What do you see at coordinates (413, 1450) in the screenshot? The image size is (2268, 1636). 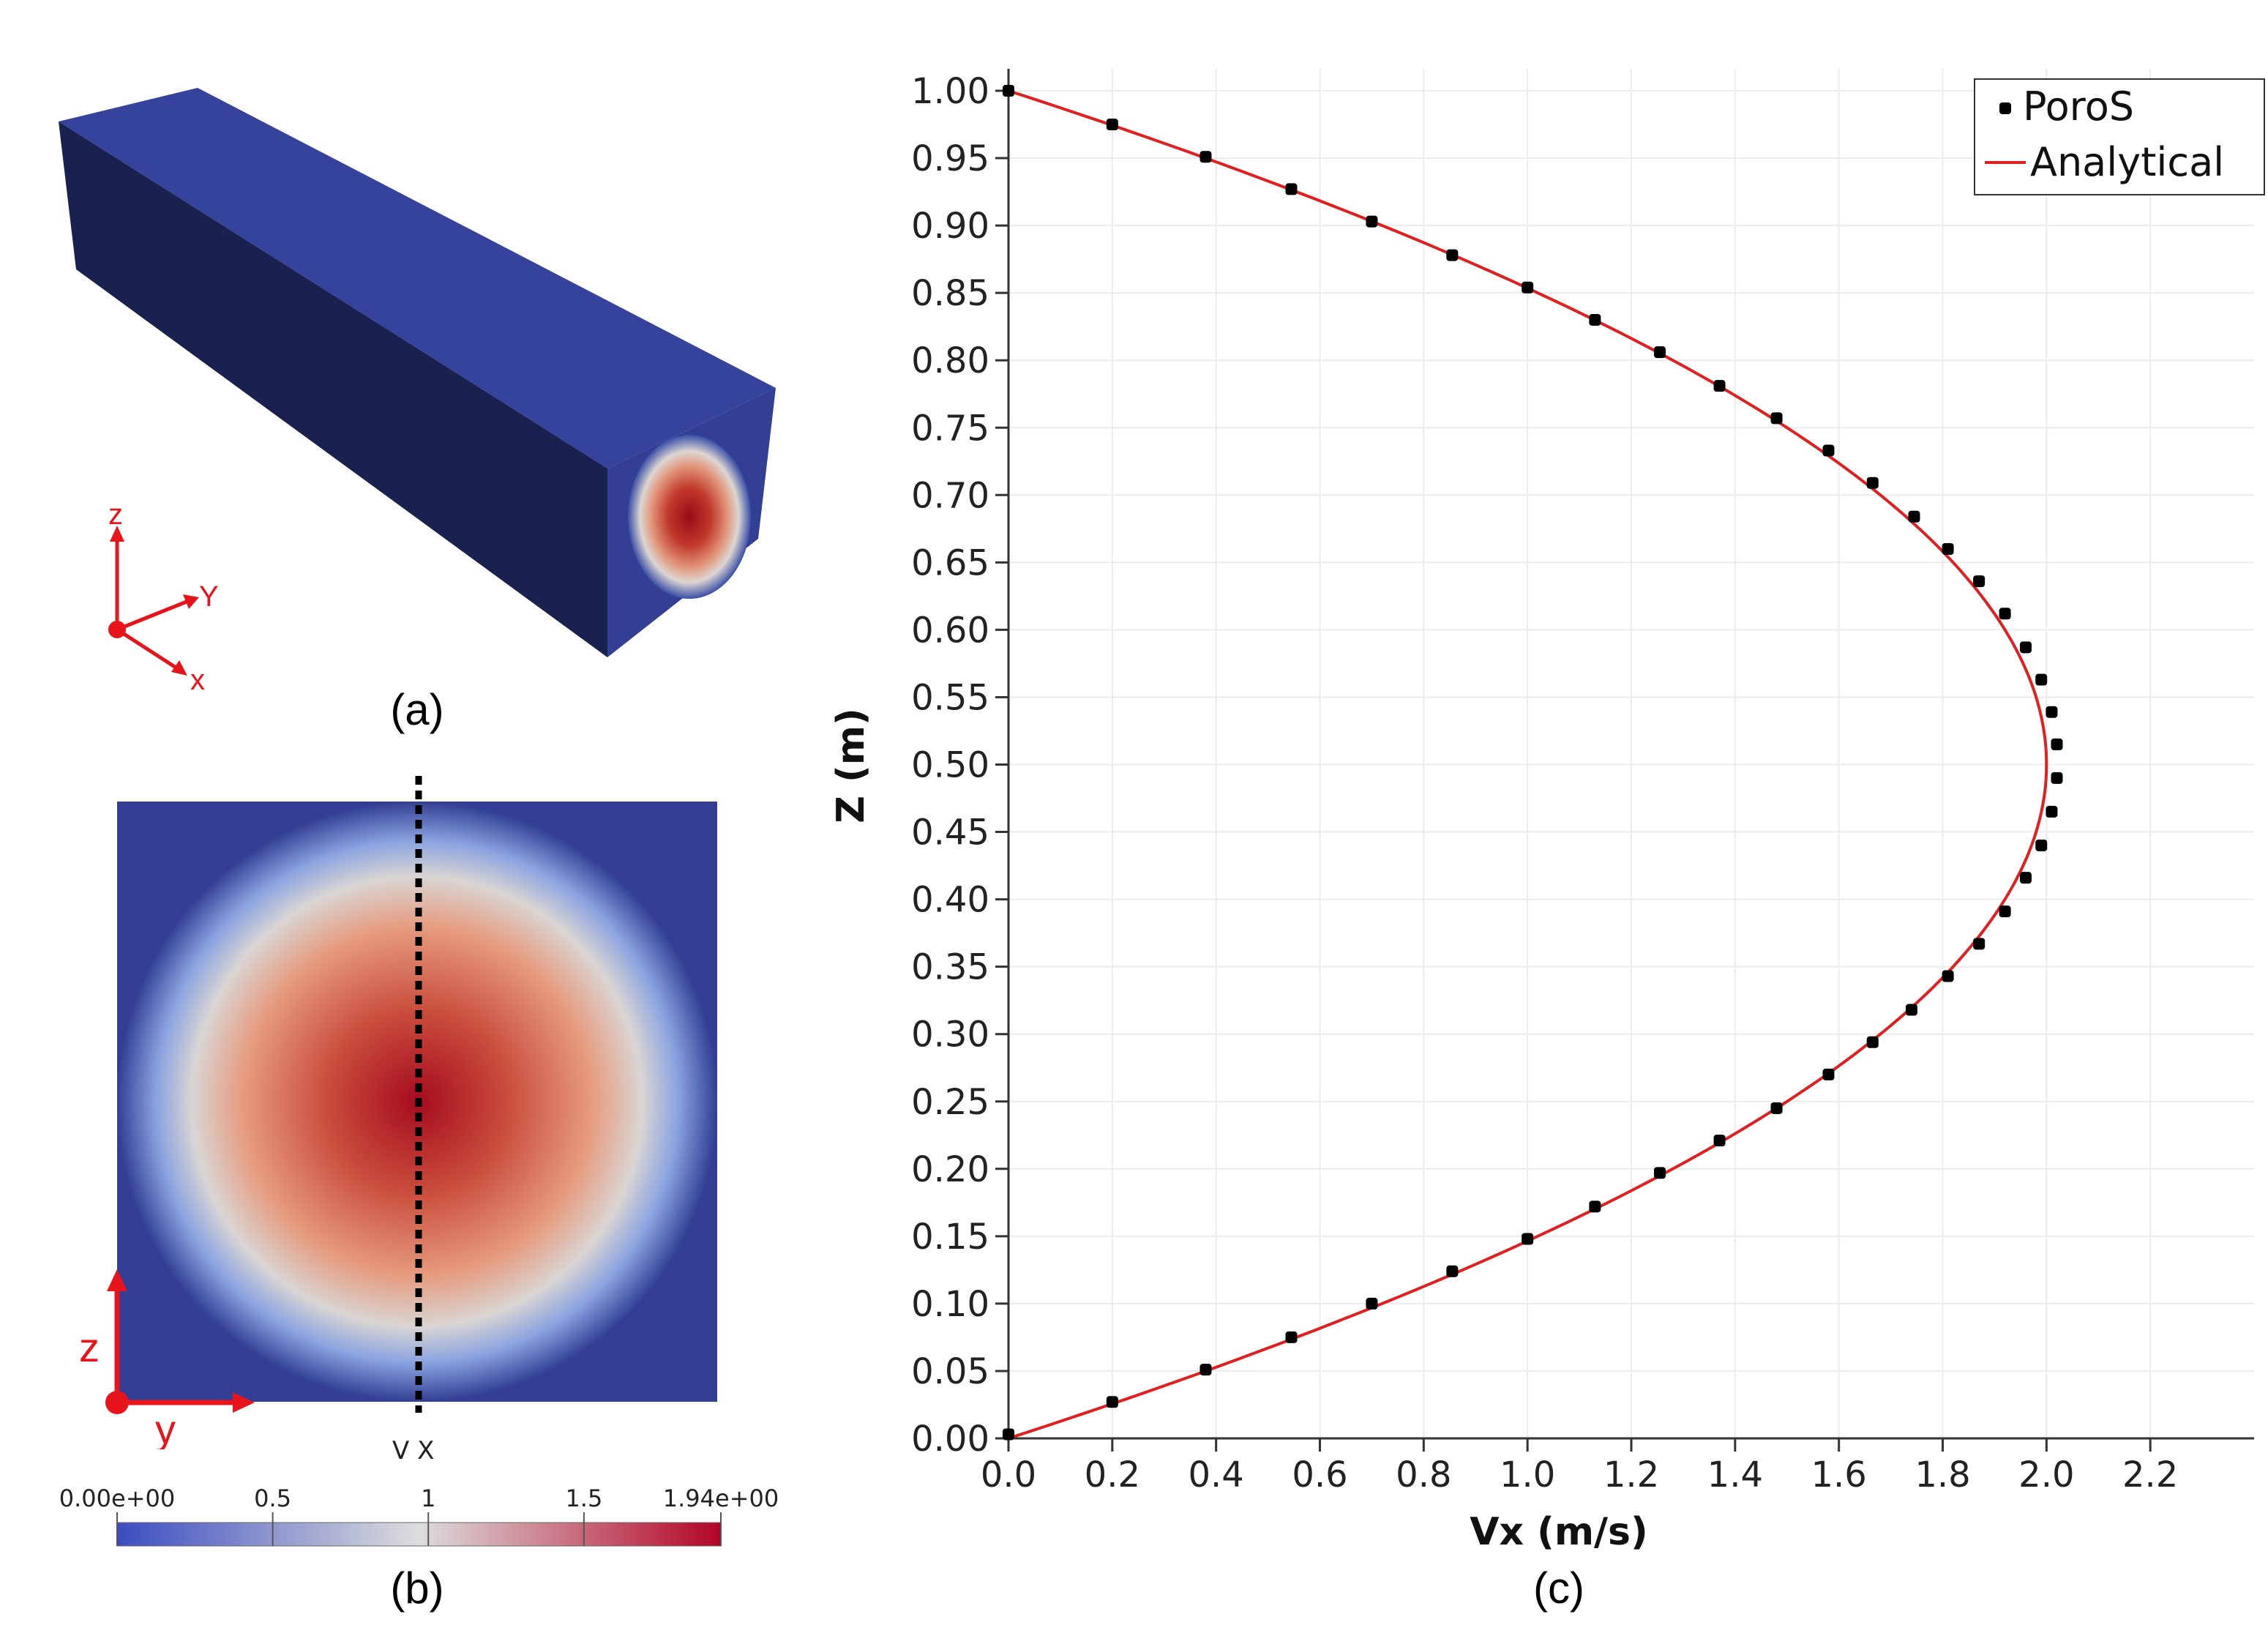 I see `probe-line-label: V X` at bounding box center [413, 1450].